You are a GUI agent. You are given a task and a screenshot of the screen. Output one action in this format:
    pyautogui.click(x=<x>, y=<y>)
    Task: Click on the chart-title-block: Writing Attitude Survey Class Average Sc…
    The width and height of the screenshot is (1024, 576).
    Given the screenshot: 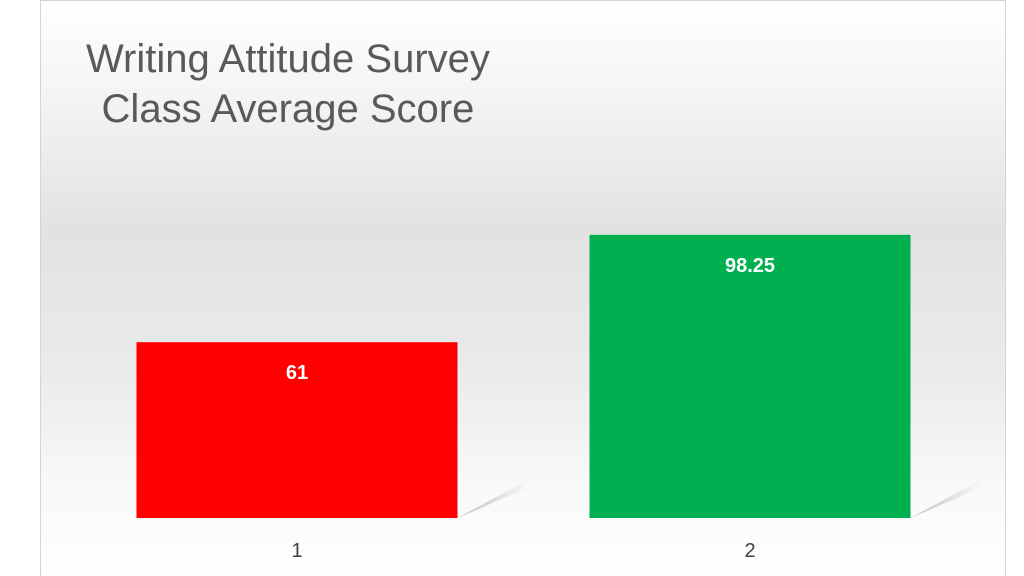 What is the action you would take?
    pyautogui.click(x=288, y=84)
    